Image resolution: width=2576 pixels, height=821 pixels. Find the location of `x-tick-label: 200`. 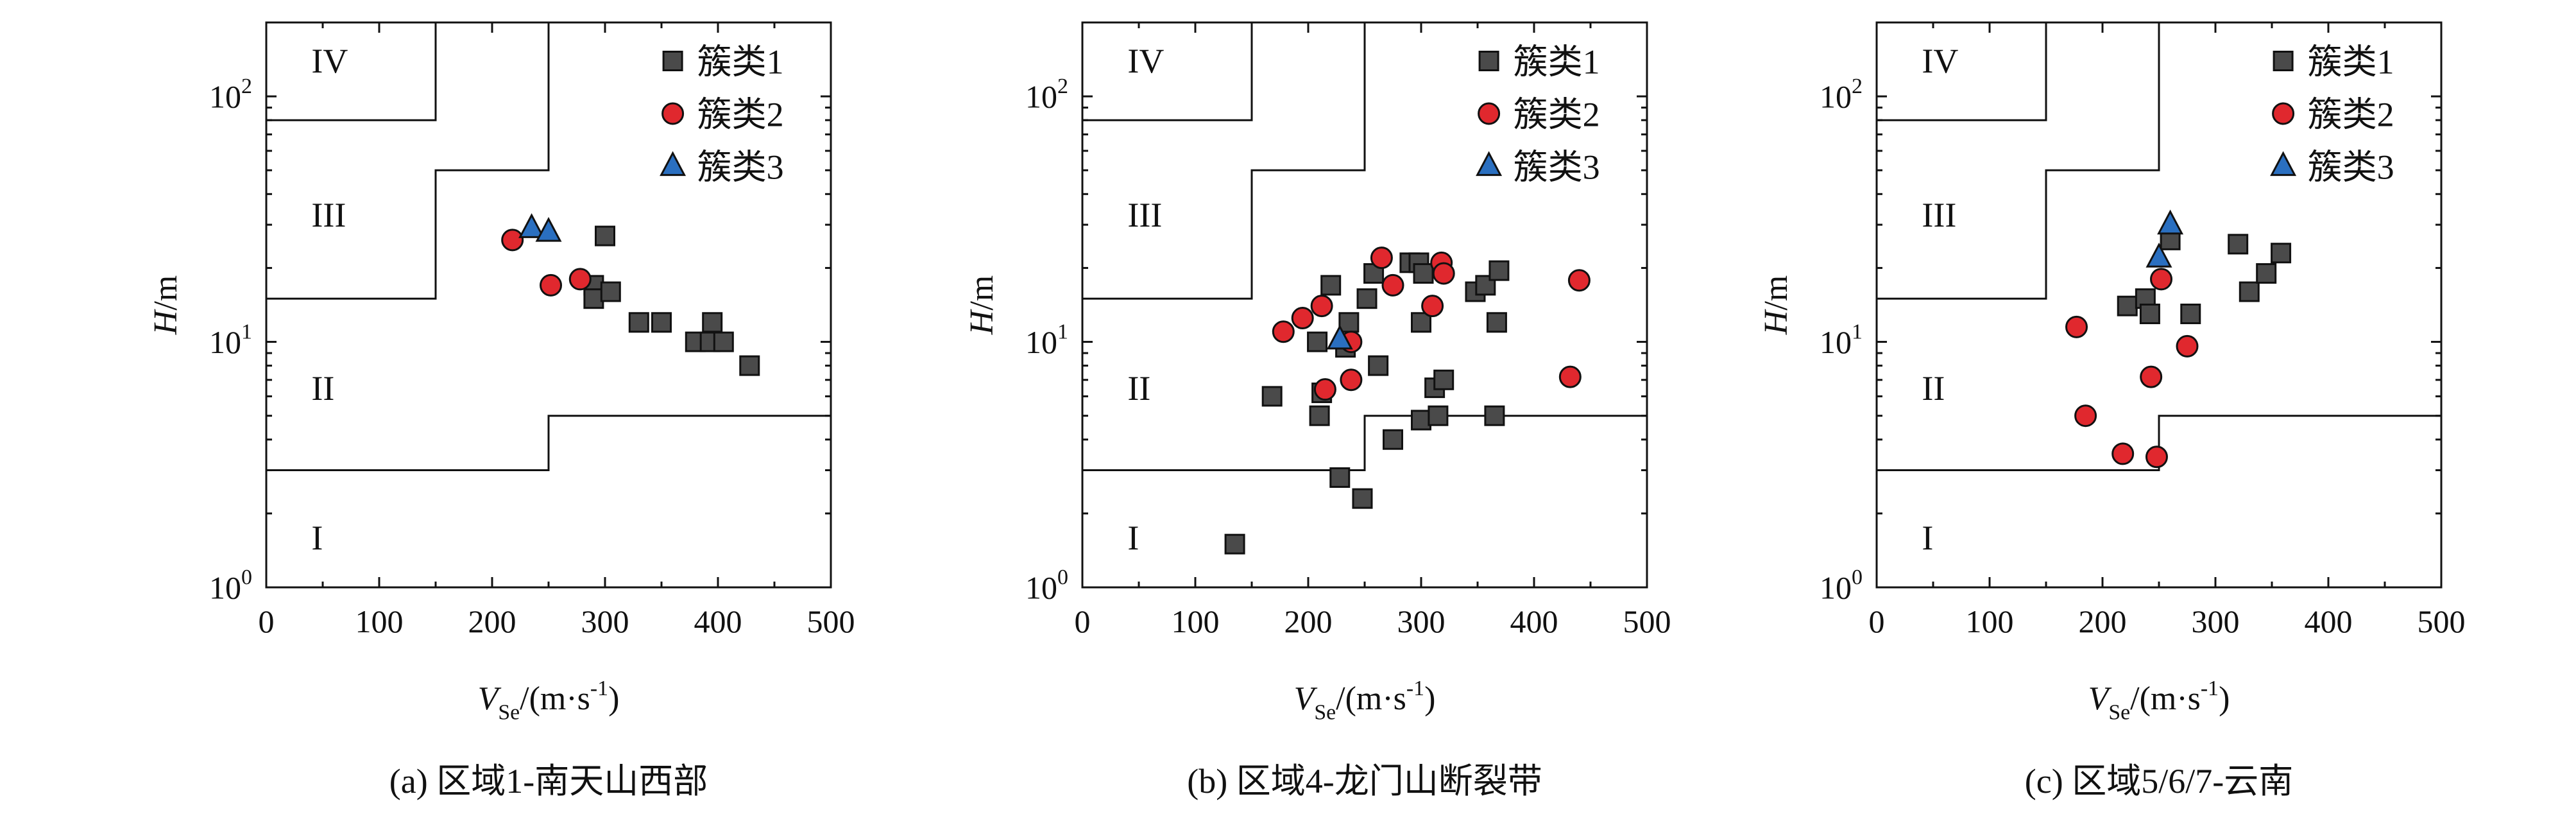

x-tick-label: 200 is located at coordinates (2103, 621).